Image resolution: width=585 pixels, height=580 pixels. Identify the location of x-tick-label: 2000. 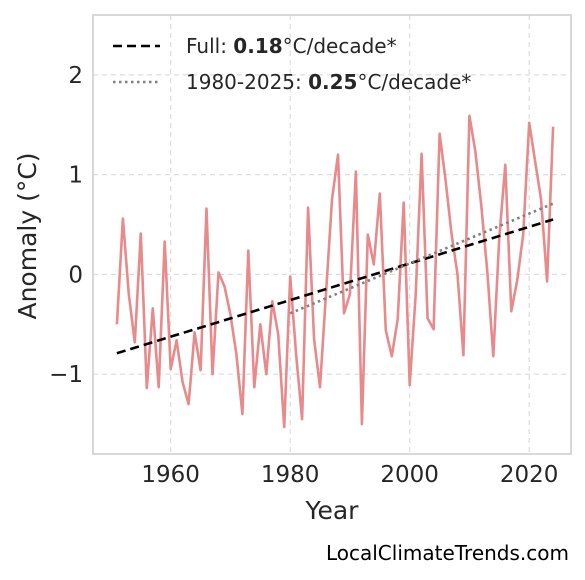
(409, 475).